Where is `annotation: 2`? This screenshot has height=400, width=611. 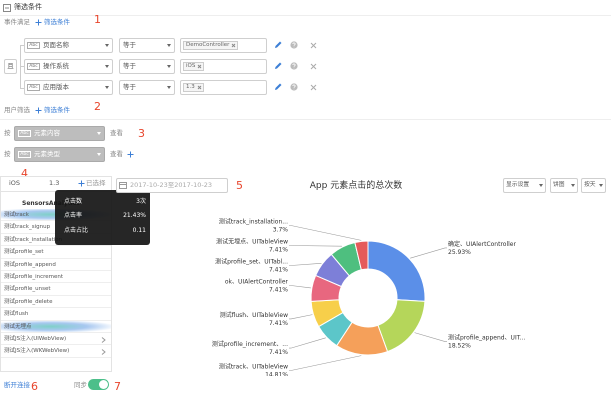 annotation: 2 is located at coordinates (97, 106).